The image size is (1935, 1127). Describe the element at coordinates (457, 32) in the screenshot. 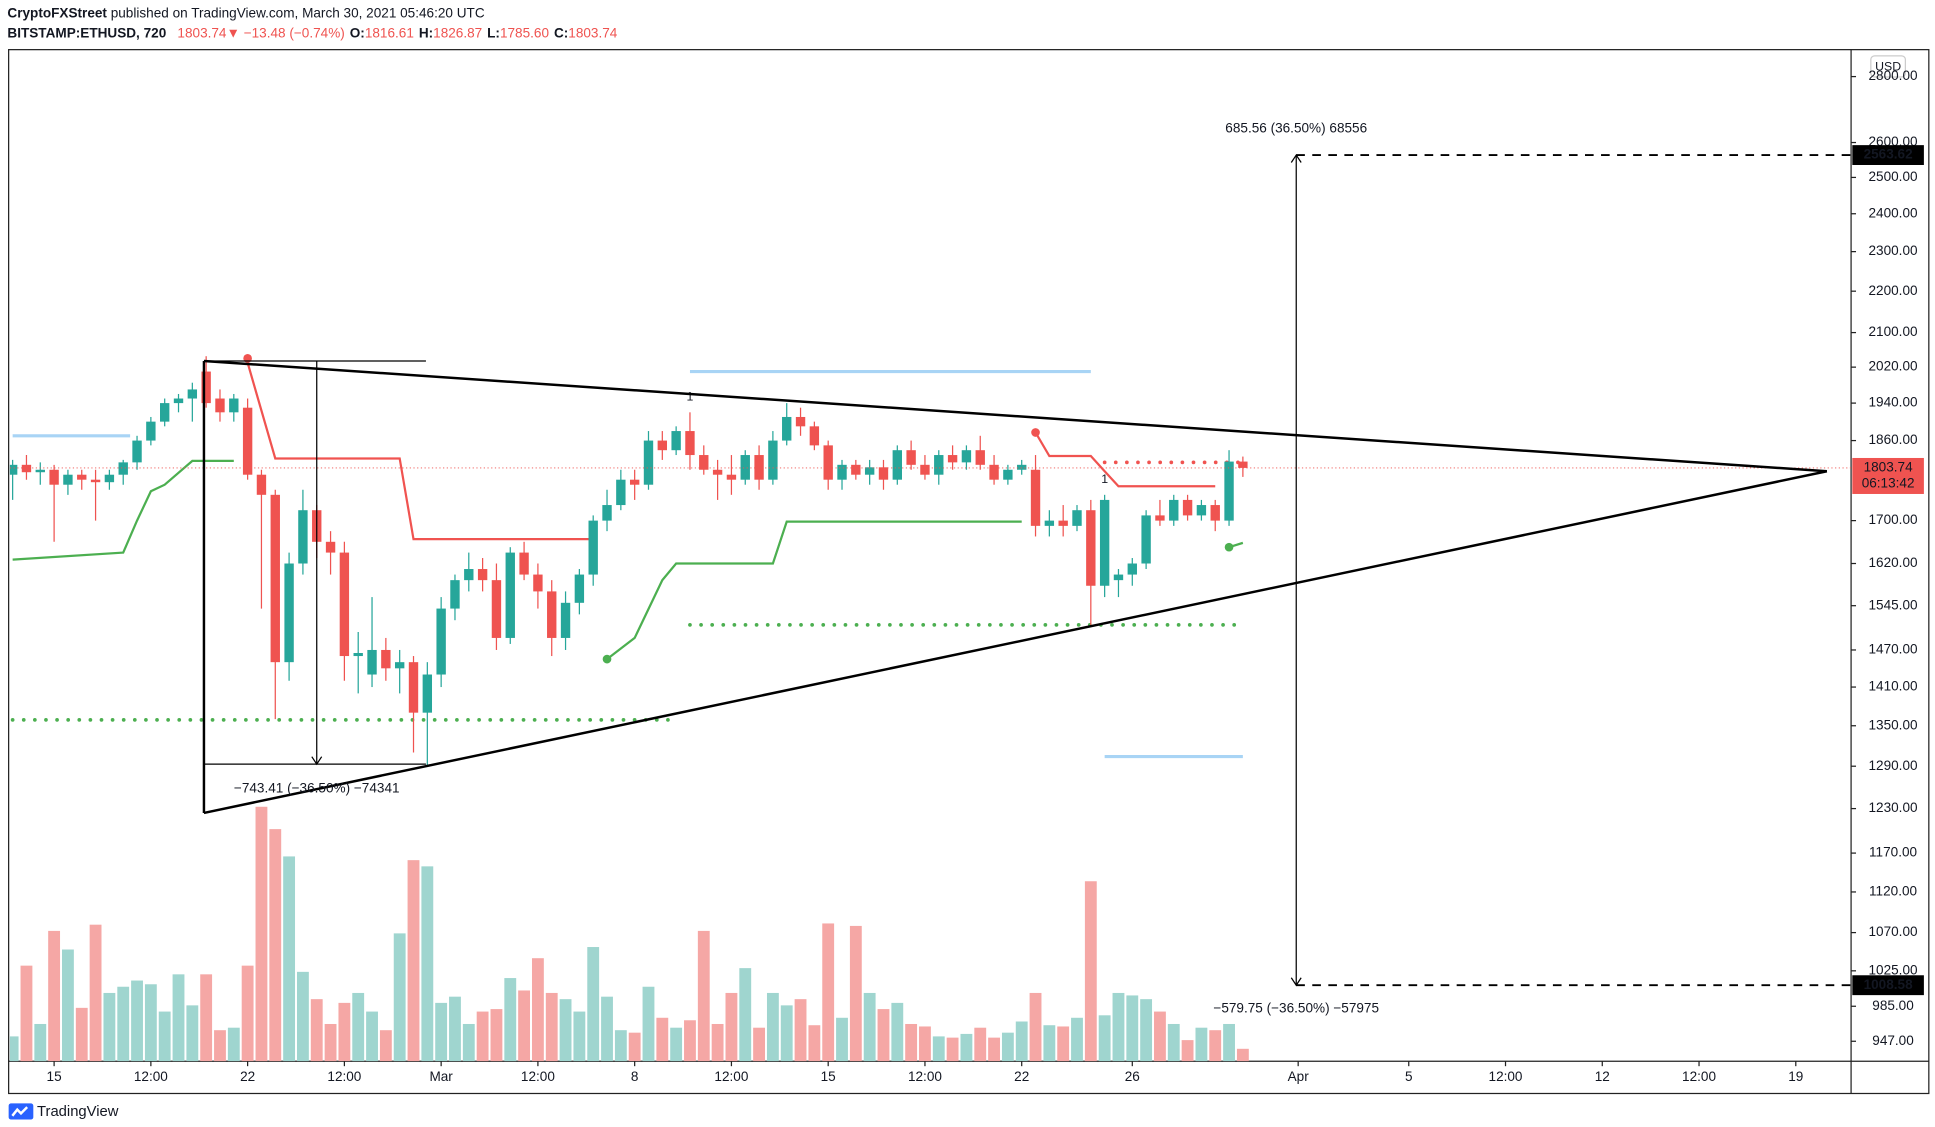

I see `ohlc-value: 1826.87` at that location.